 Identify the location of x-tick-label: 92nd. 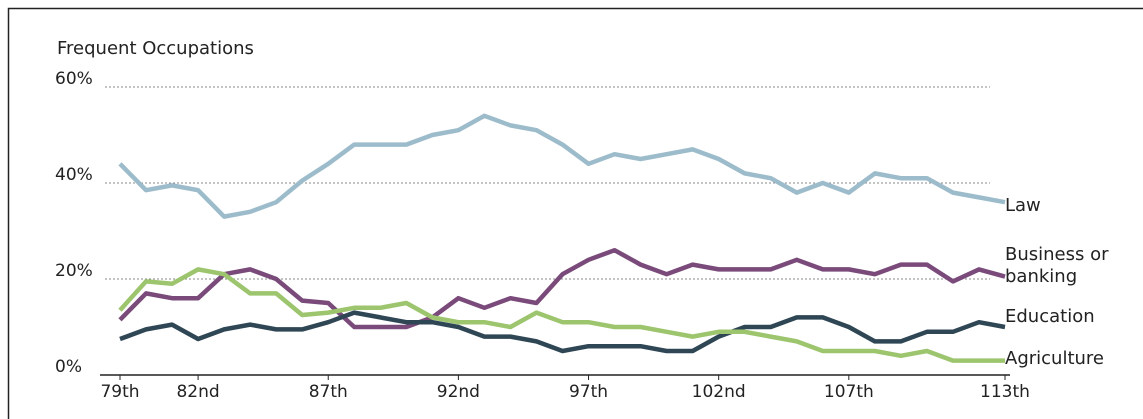
(458, 392).